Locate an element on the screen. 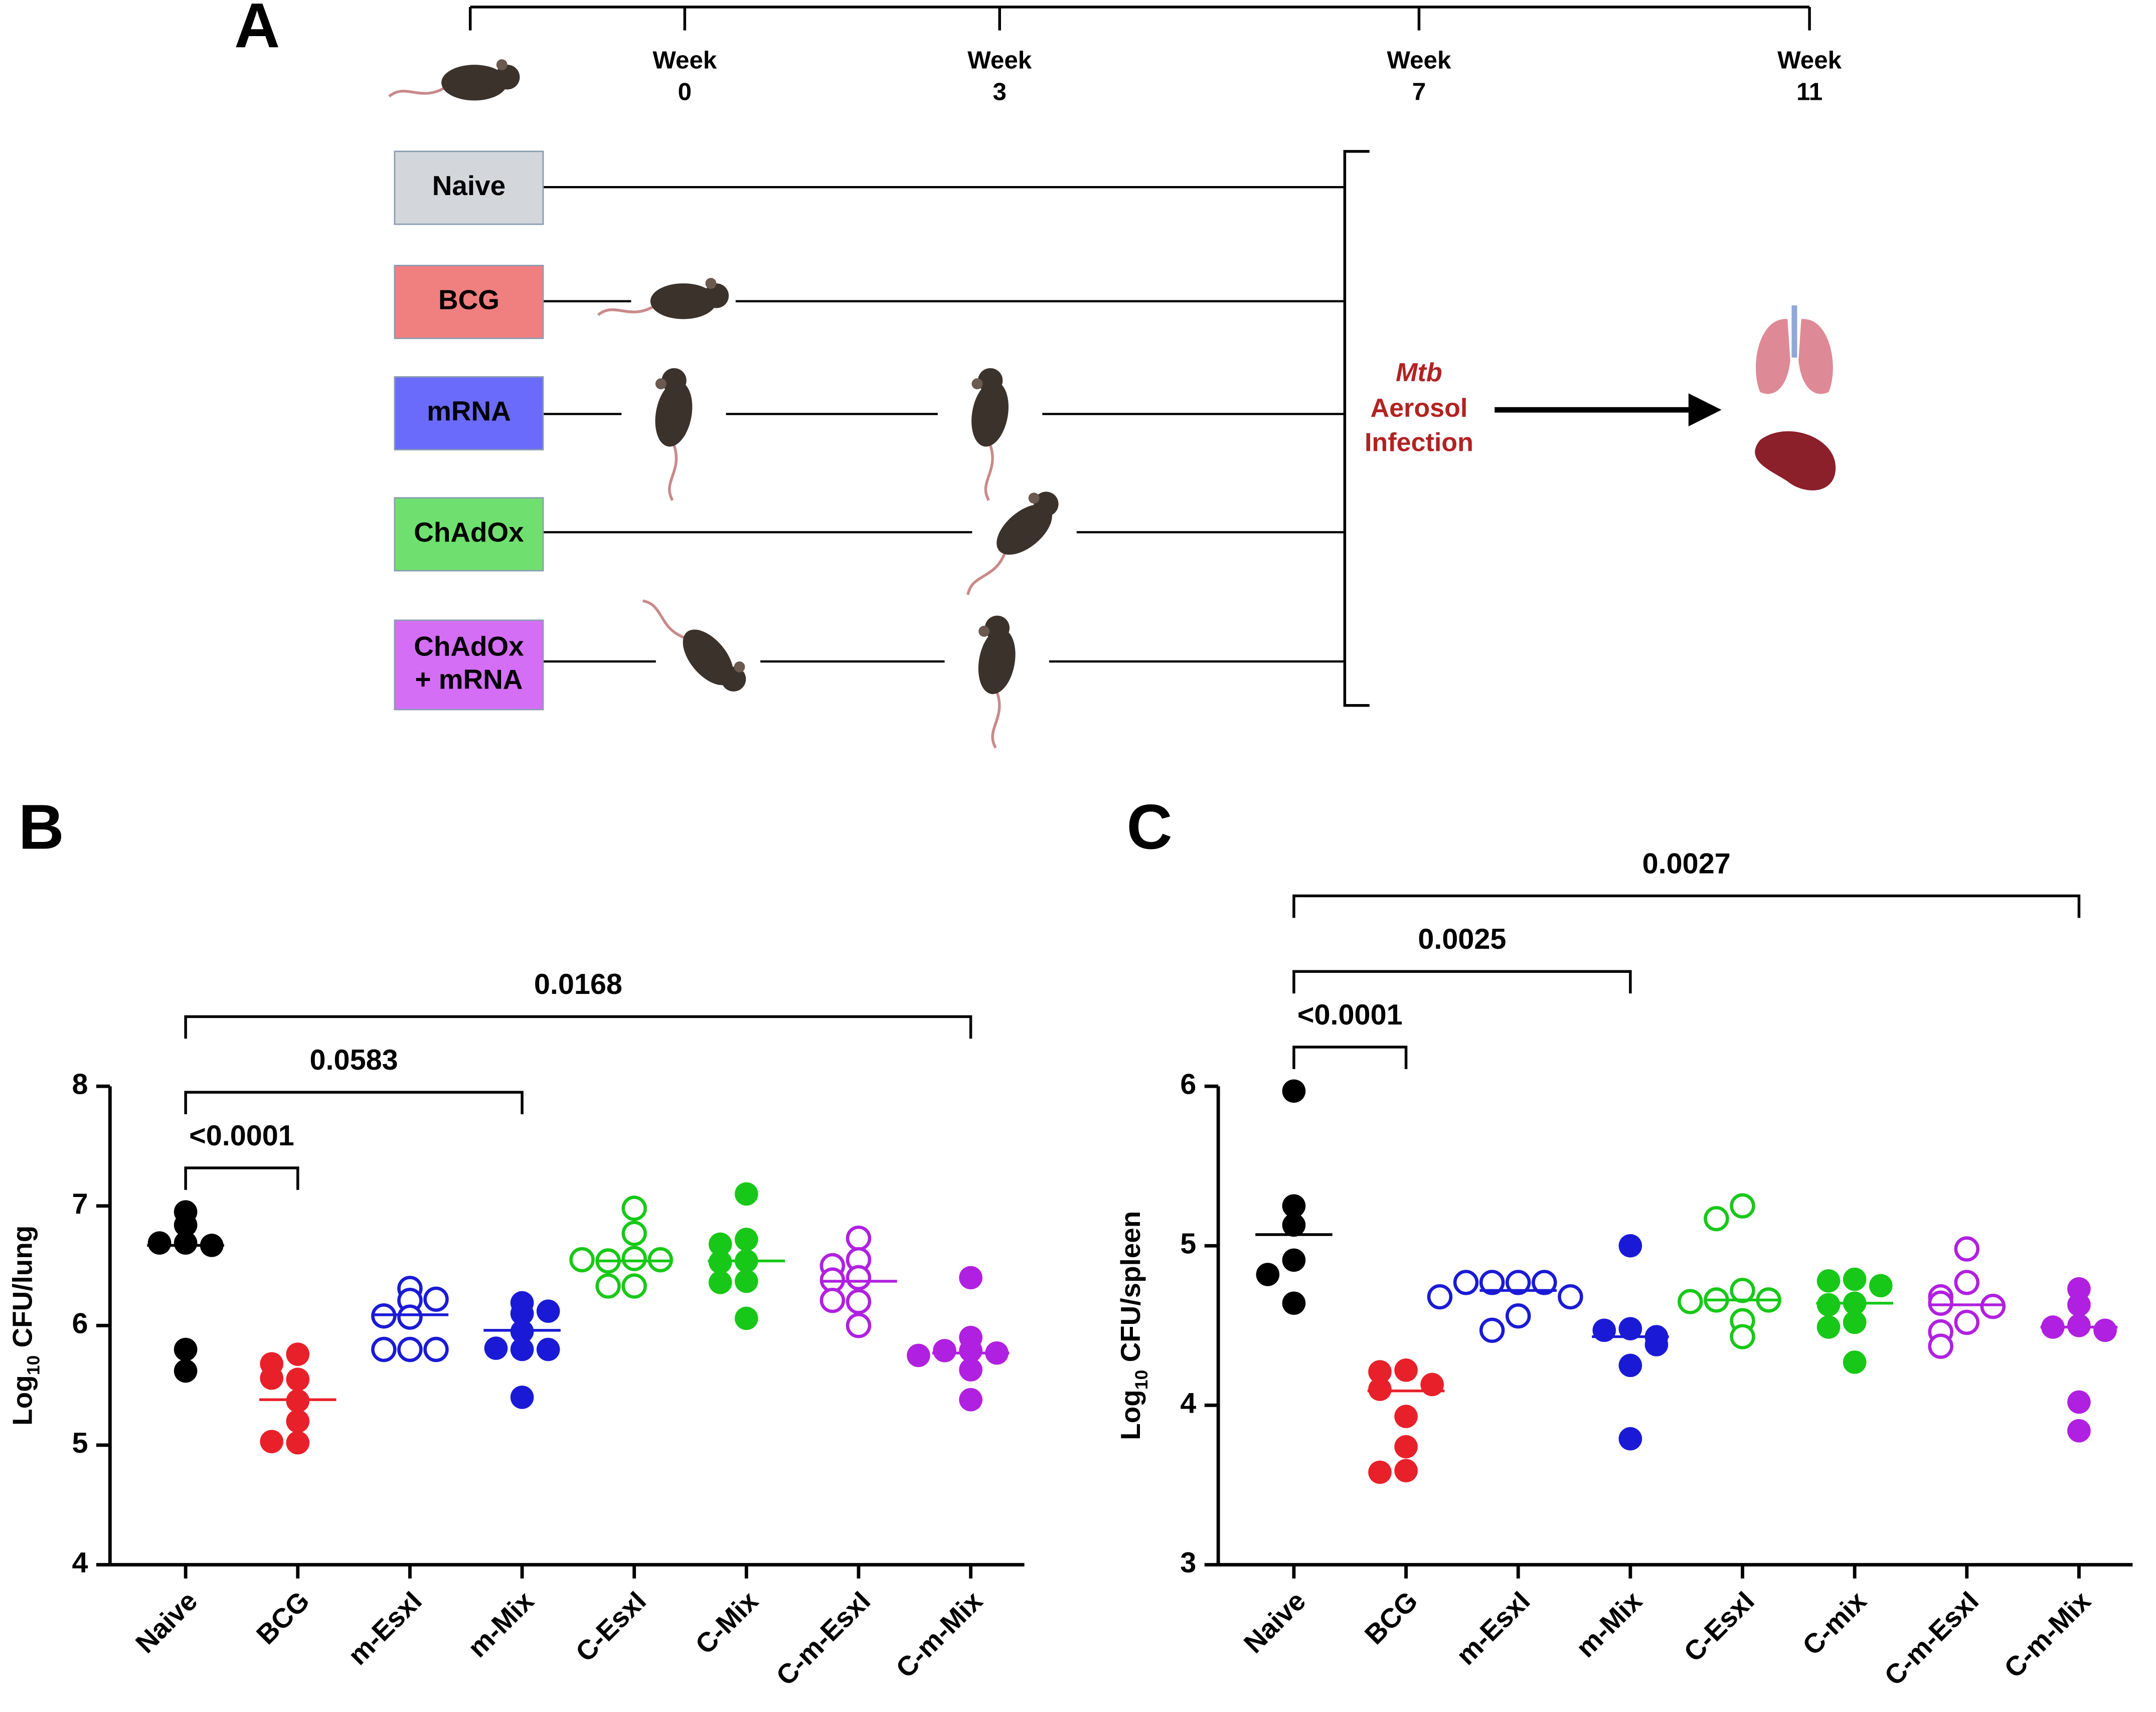 The height and width of the screenshot is (1712, 2156). week-number: 0 is located at coordinates (685, 92).